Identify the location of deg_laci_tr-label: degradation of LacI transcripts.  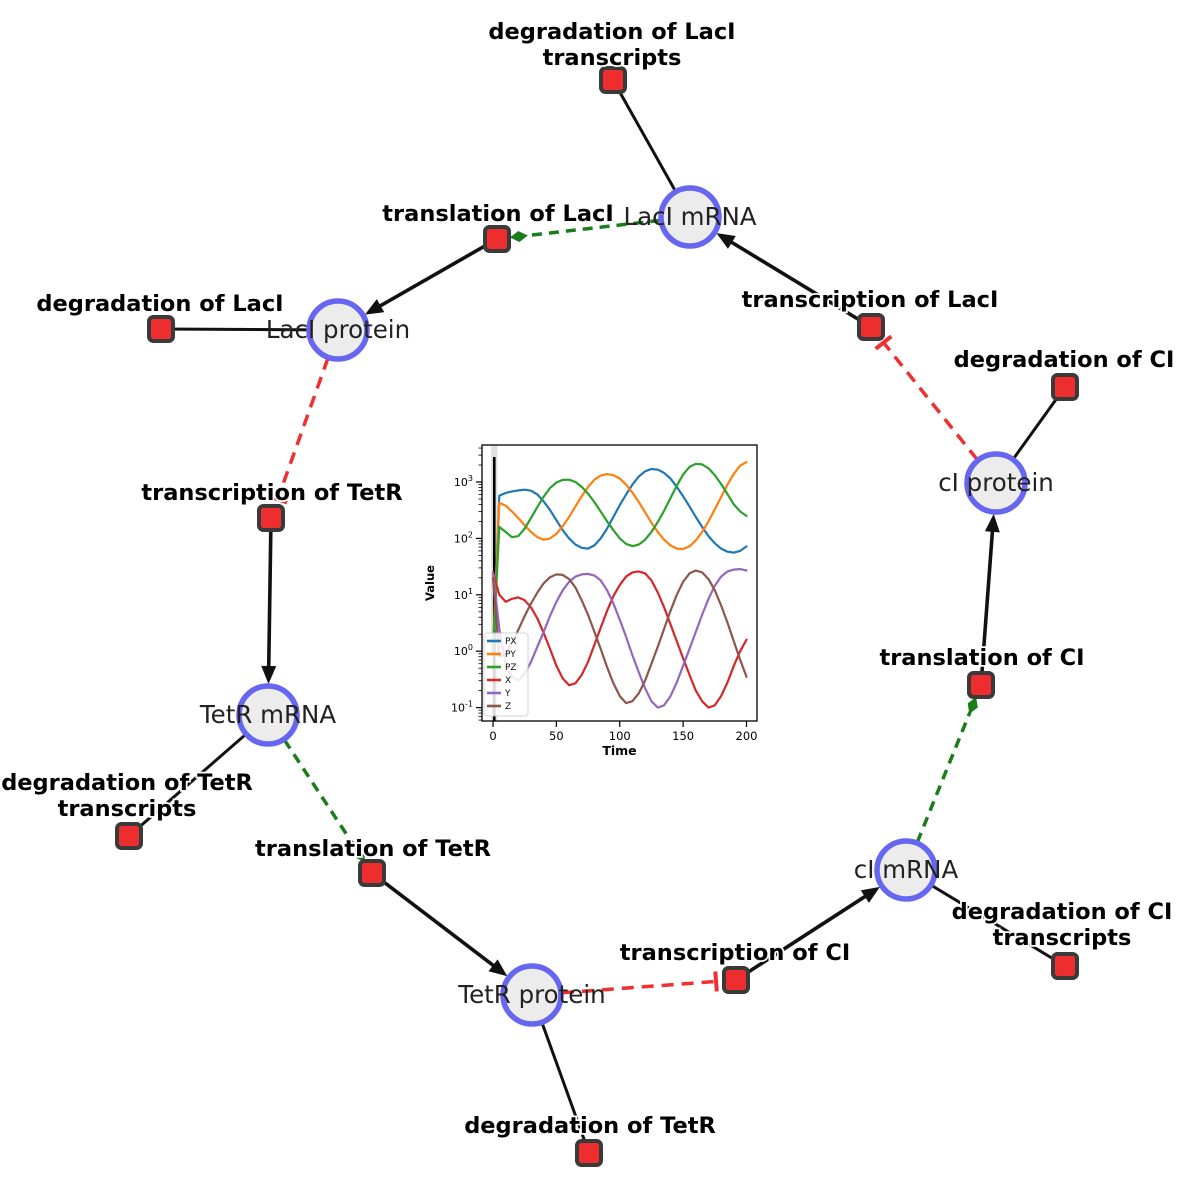
(611, 45).